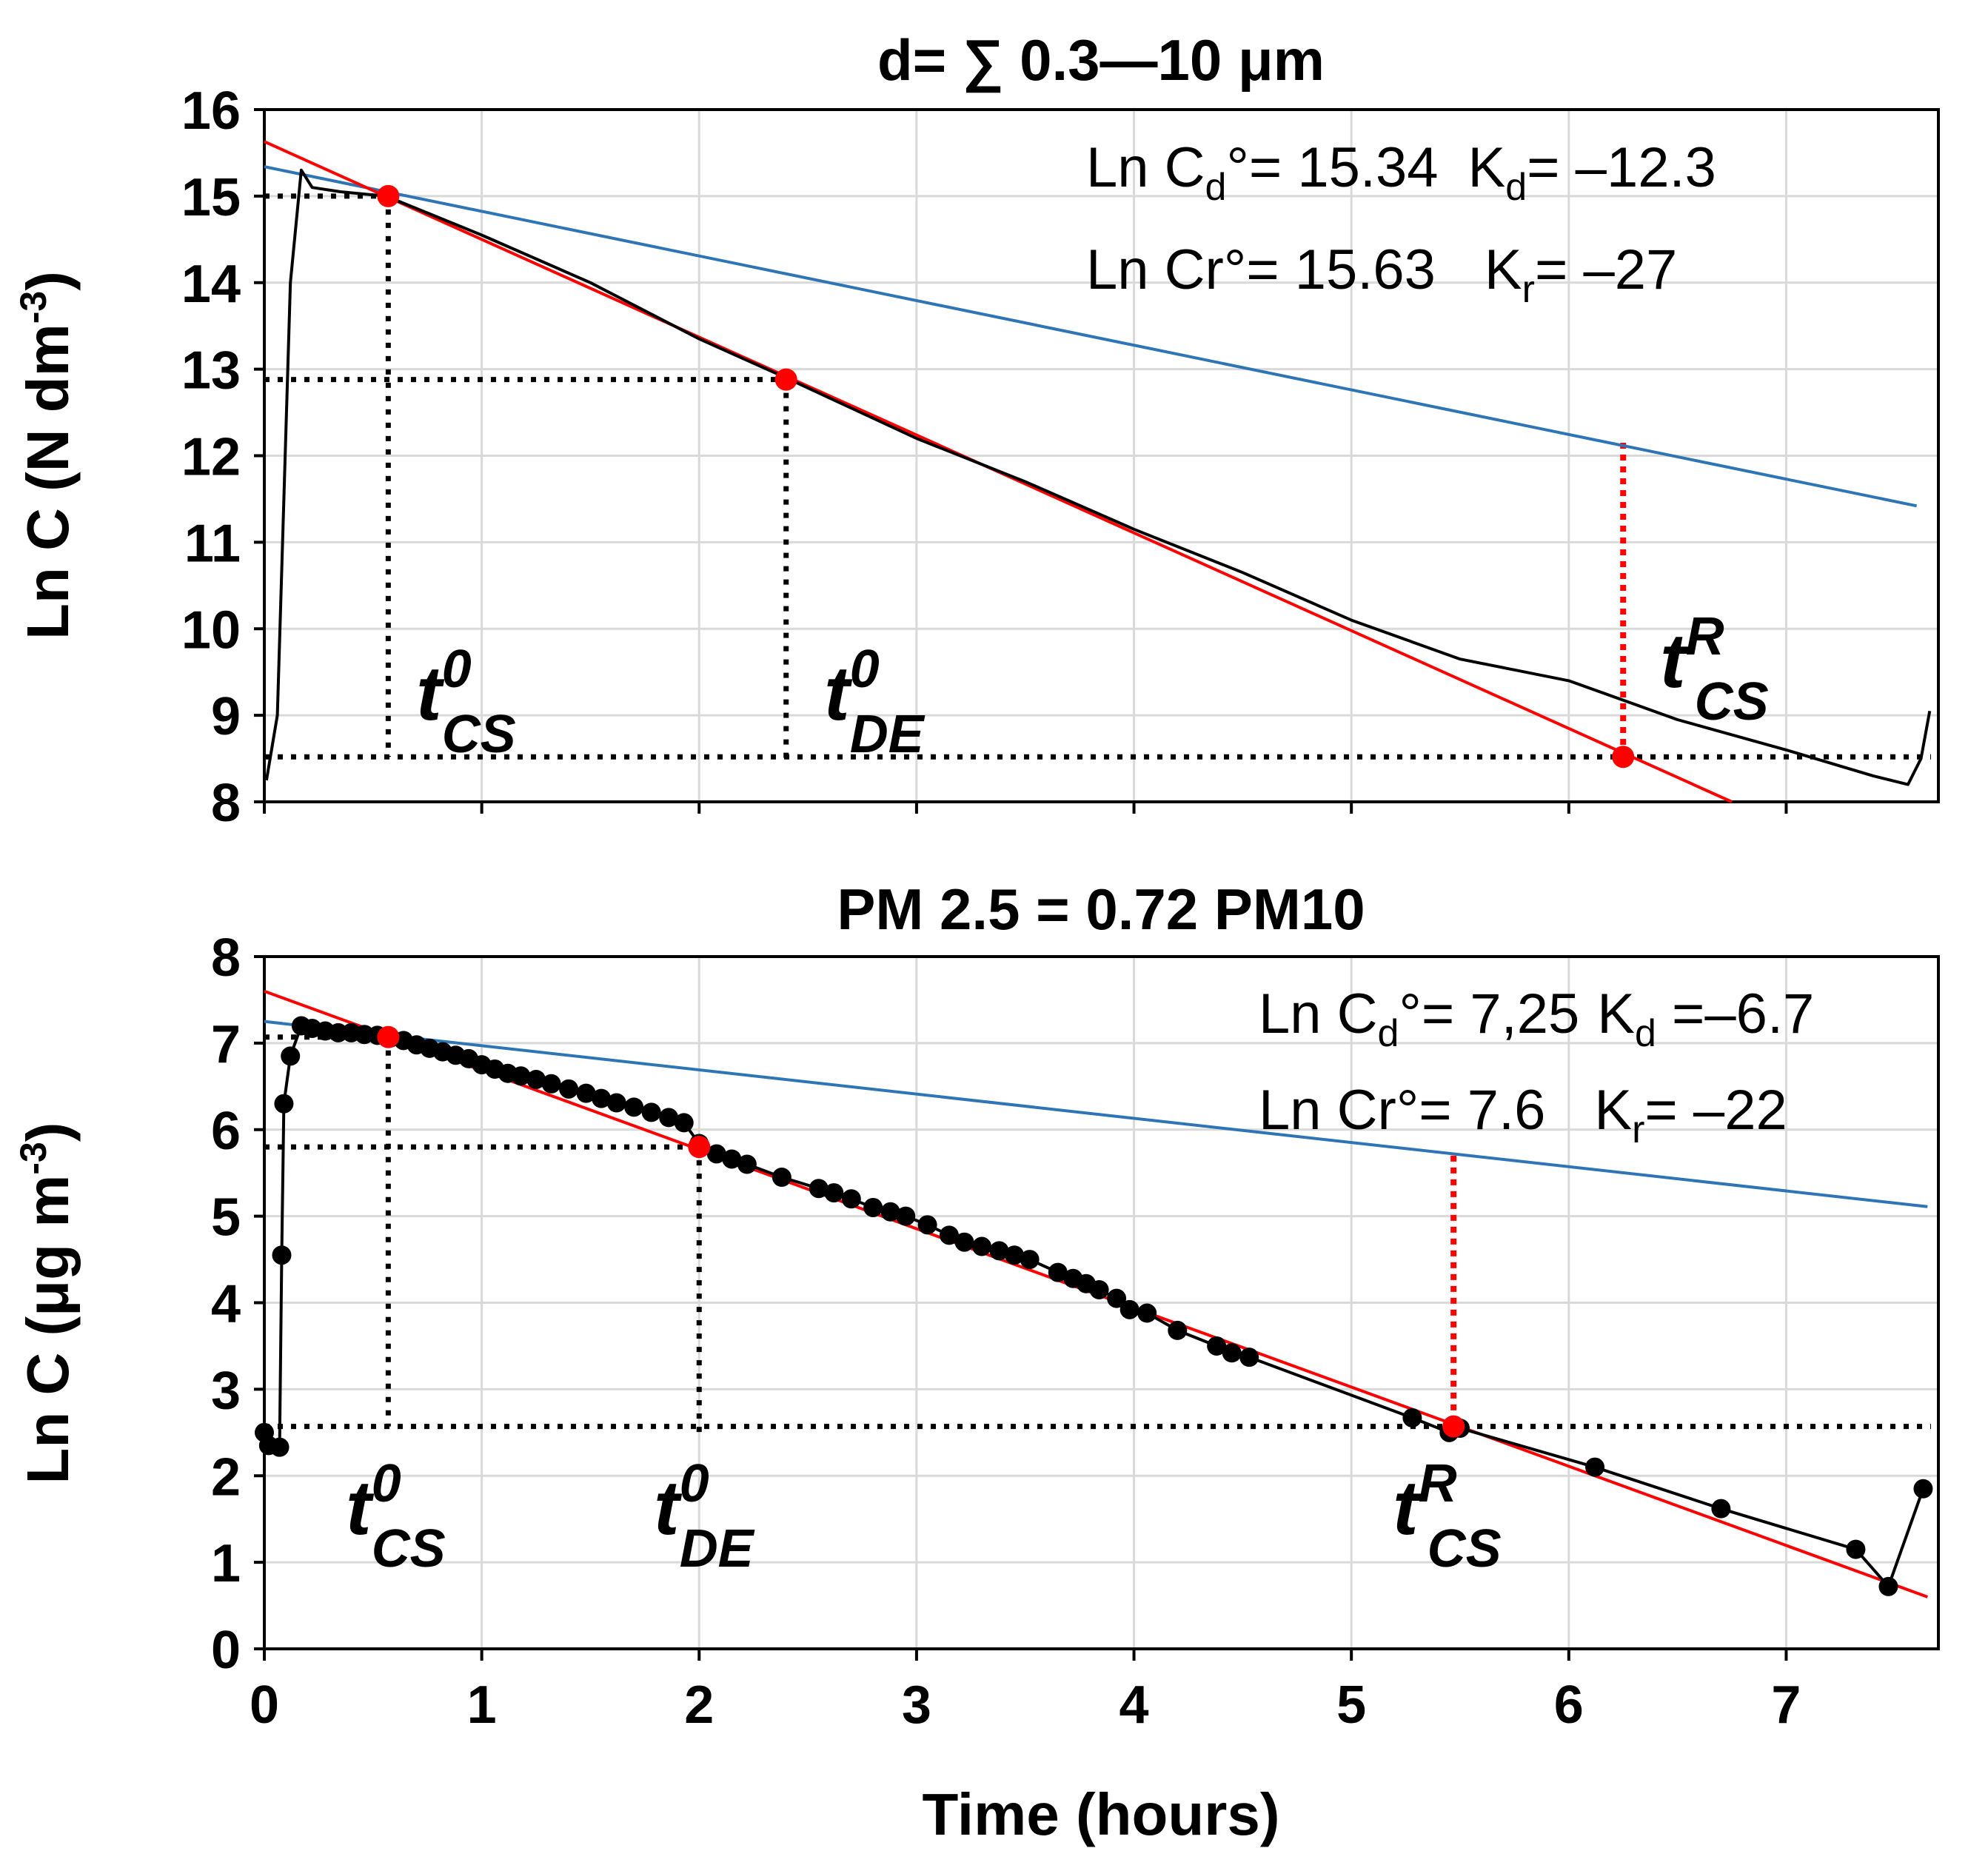 Image resolution: width=1988 pixels, height=1868 pixels. Describe the element at coordinates (226, 717) in the screenshot. I see `y-tick-label: 9` at that location.